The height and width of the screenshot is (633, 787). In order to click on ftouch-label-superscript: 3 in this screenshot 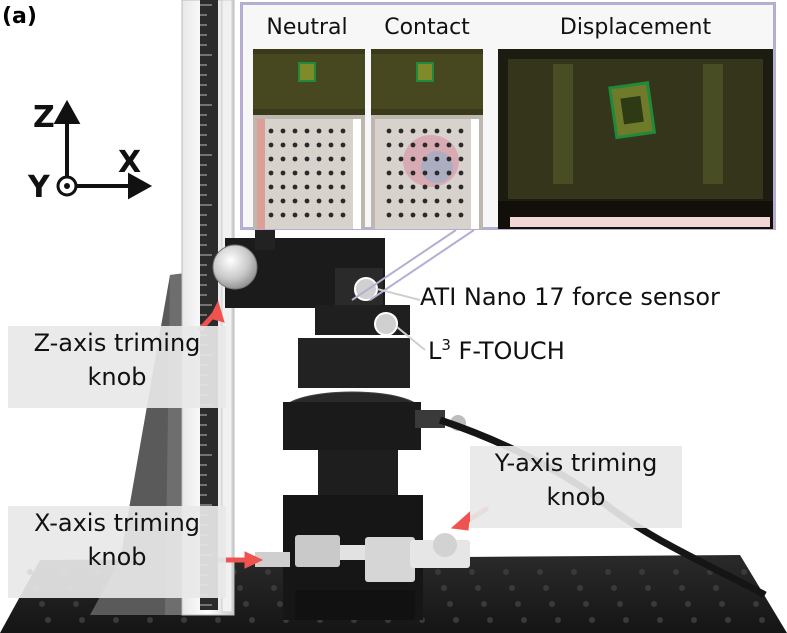, I will do `click(446, 345)`.